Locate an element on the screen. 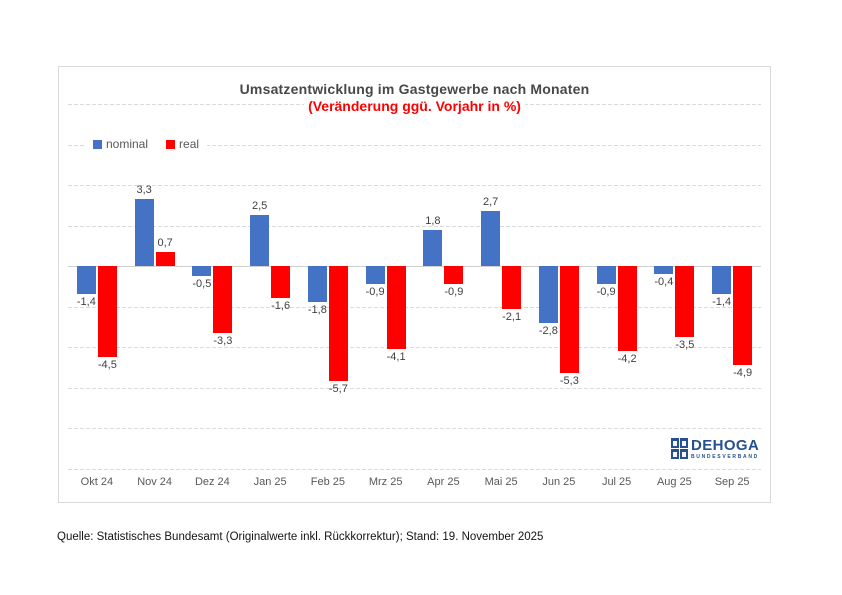 The image size is (842, 595). dehoga-logo-text: DEHOGA BUNDESVERBAND is located at coordinates (725, 449).